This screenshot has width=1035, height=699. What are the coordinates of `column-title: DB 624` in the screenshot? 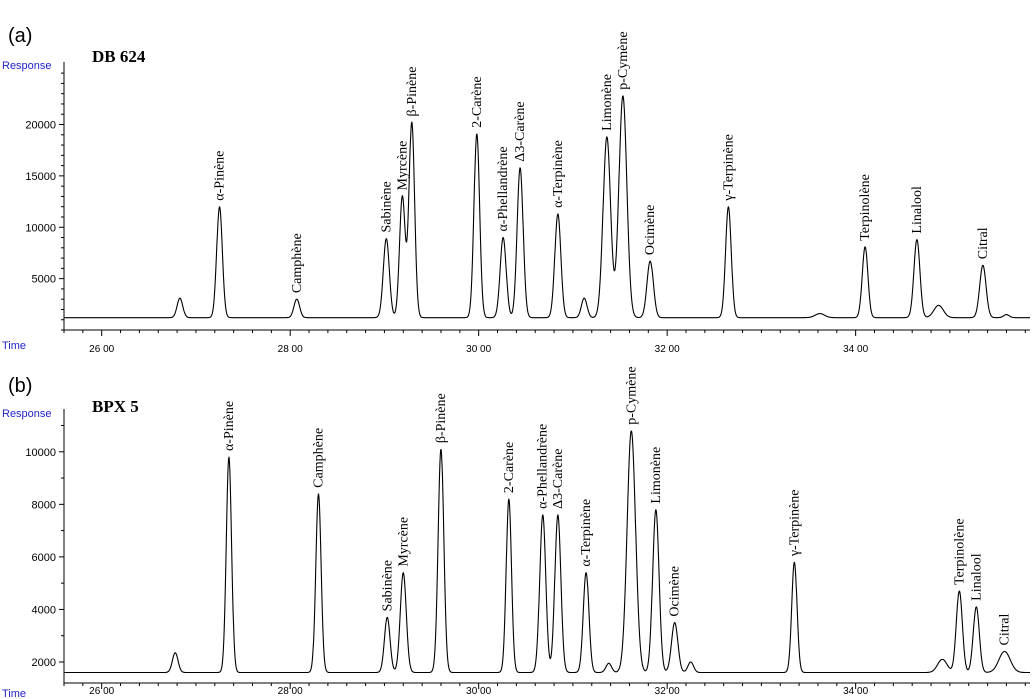 It's located at (119, 56).